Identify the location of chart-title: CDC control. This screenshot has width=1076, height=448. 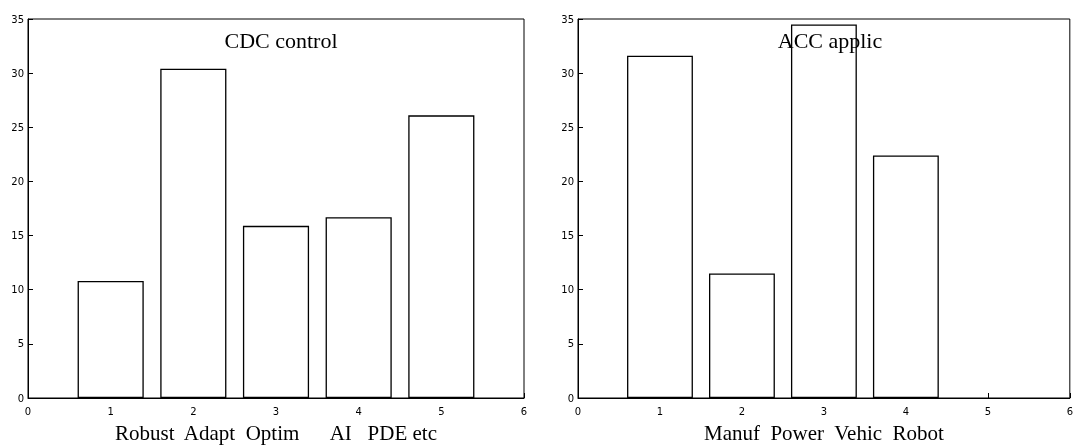
(281, 40).